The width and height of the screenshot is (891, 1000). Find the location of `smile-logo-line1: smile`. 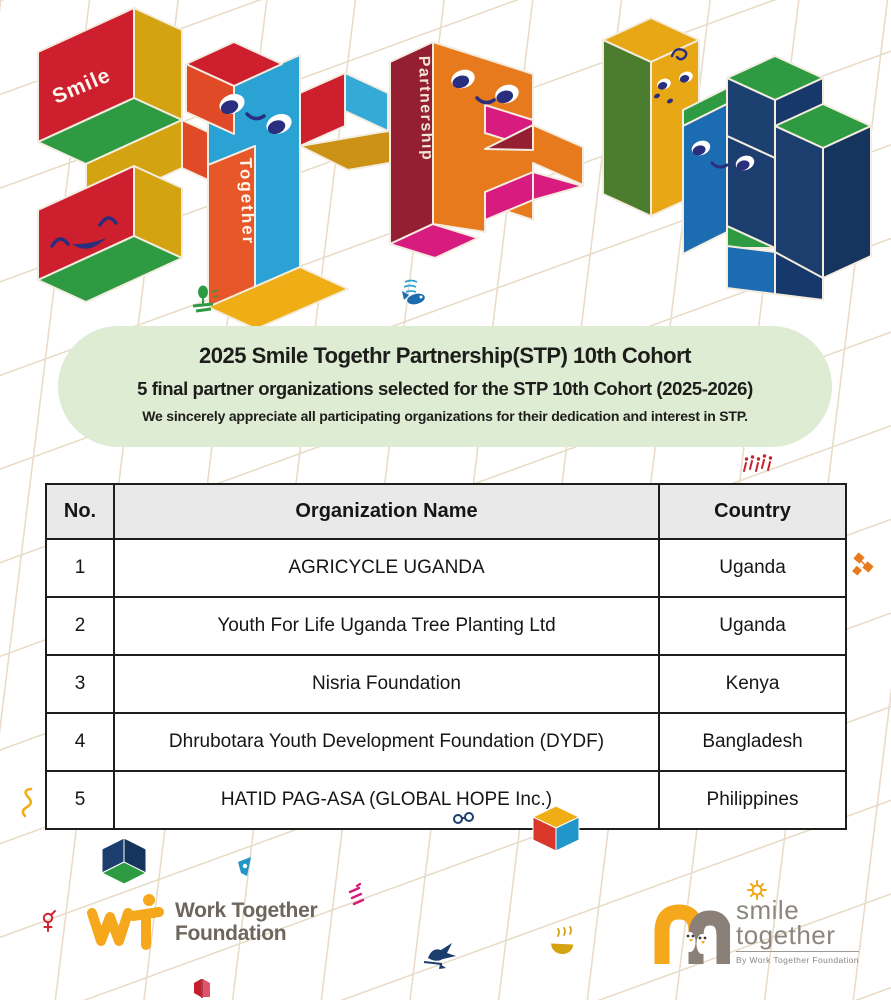

smile-logo-line1: smile is located at coordinates (768, 910).